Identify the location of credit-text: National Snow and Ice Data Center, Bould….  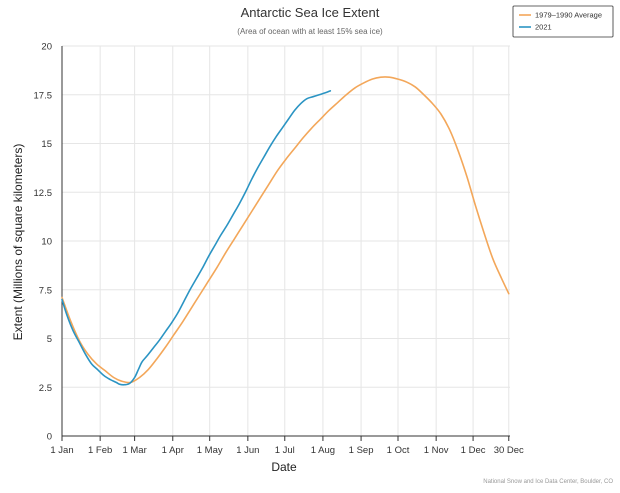
(548, 482).